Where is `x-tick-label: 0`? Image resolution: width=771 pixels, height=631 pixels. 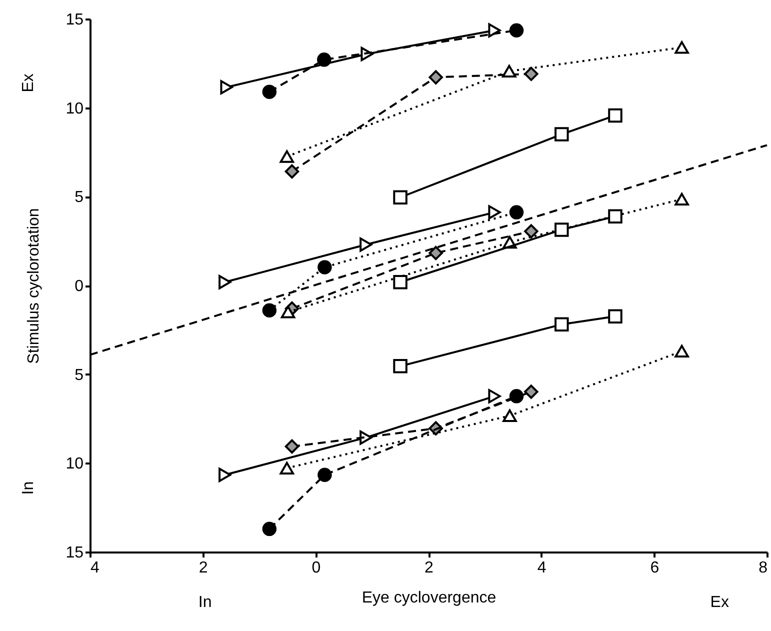
x-tick-label: 0 is located at coordinates (316, 568).